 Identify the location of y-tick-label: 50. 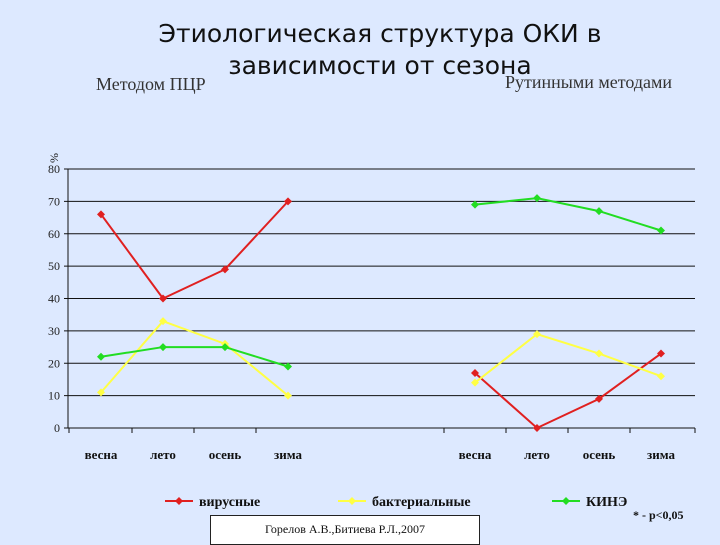
(54, 266).